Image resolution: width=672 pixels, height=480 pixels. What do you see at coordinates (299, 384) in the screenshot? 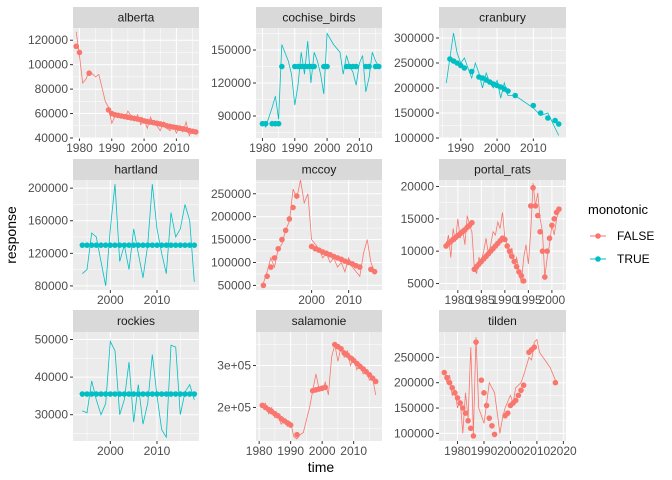
I see `facet-panel-salamonie: salamonie 1980 1990 2000 2010 2e+05 3e+05` at bounding box center [299, 384].